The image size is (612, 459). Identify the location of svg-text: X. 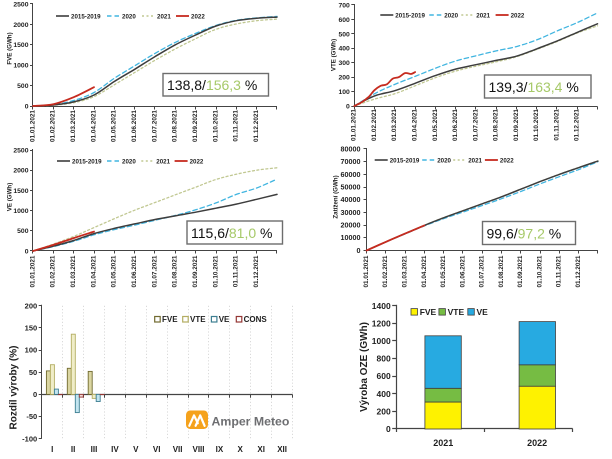
(241, 449).